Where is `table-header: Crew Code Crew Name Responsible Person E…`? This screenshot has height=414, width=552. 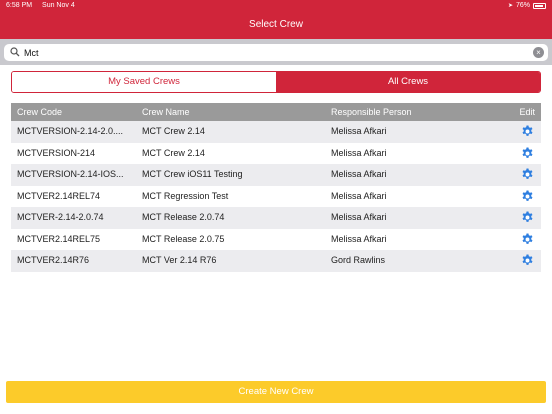
table-header: Crew Code Crew Name Responsible Person E… is located at coordinates (276, 112).